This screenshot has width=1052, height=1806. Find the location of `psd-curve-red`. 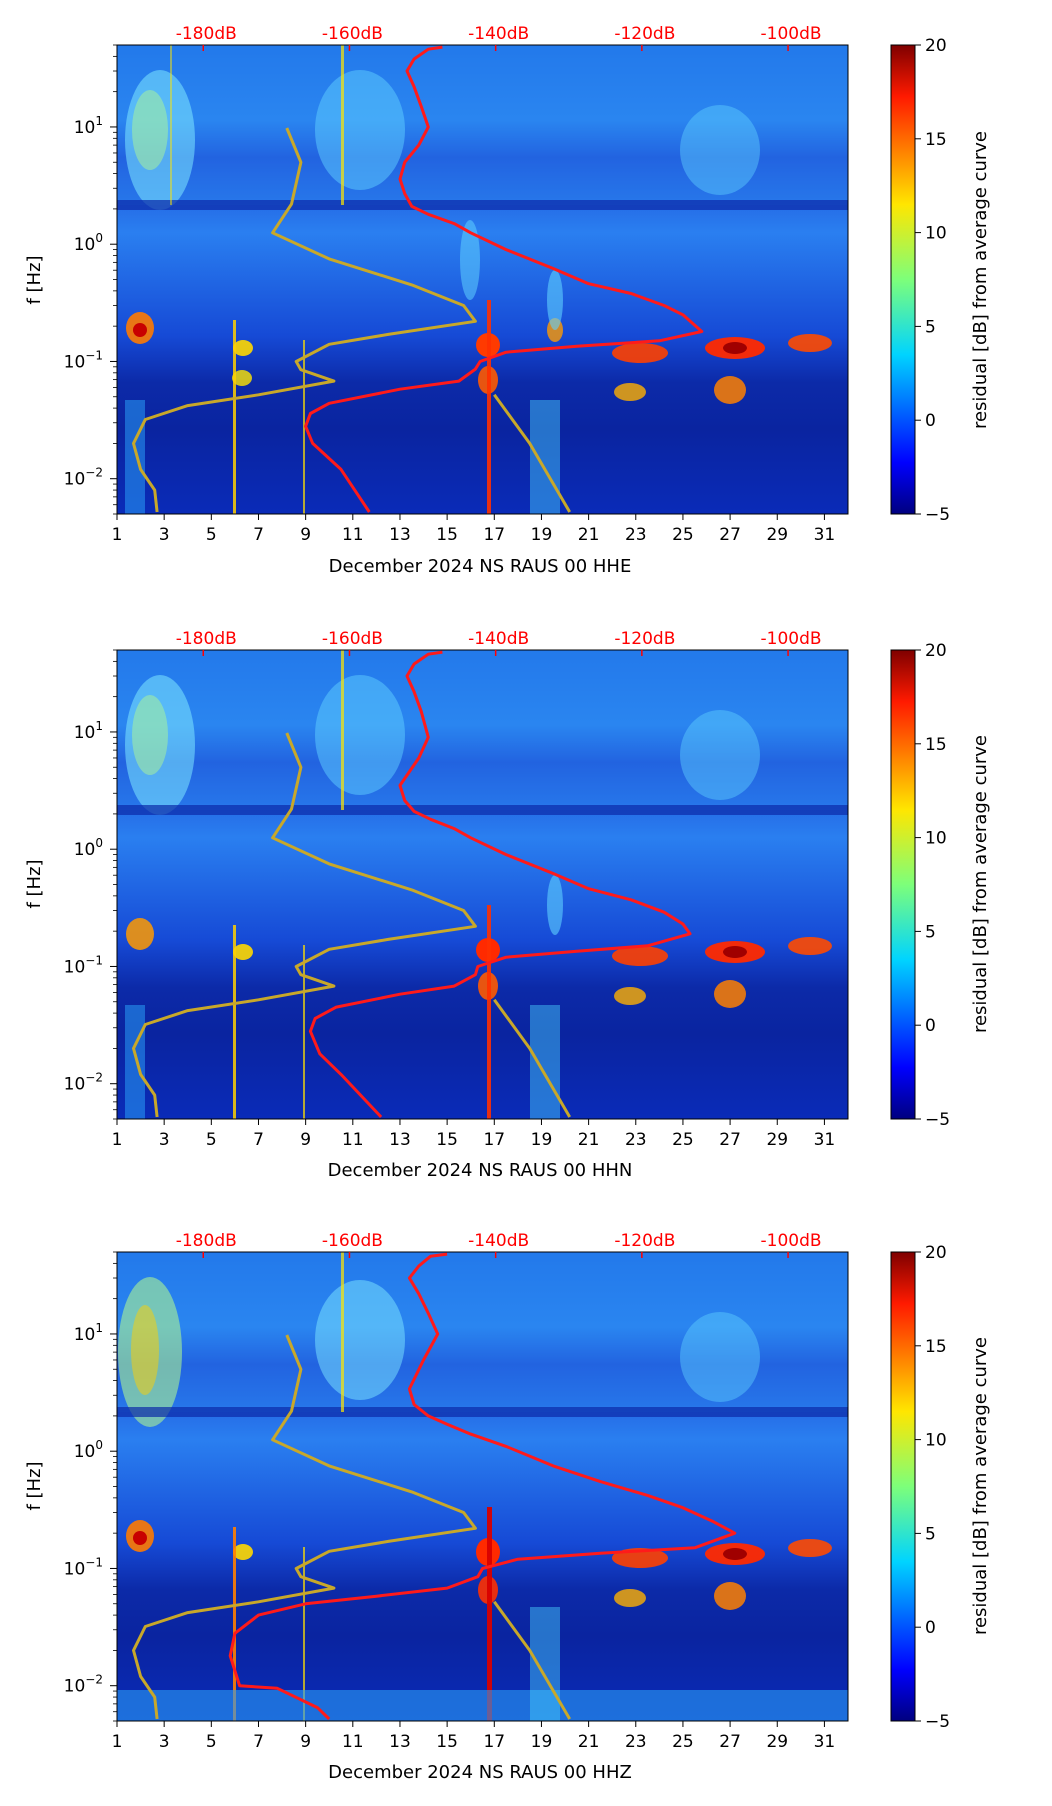

psd-curve-red is located at coordinates (500, 884).